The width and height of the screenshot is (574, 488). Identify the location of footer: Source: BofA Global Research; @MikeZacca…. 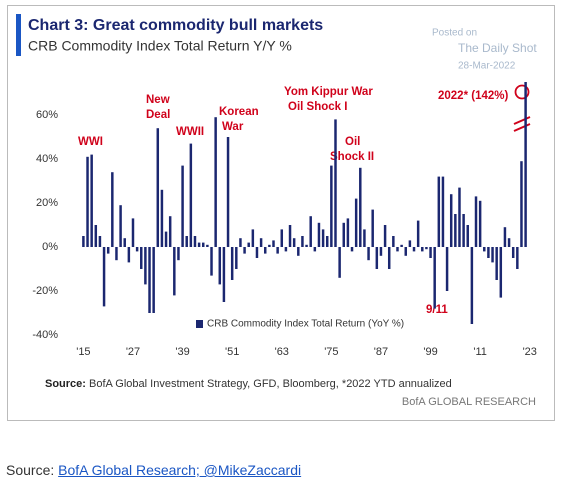
(153, 470).